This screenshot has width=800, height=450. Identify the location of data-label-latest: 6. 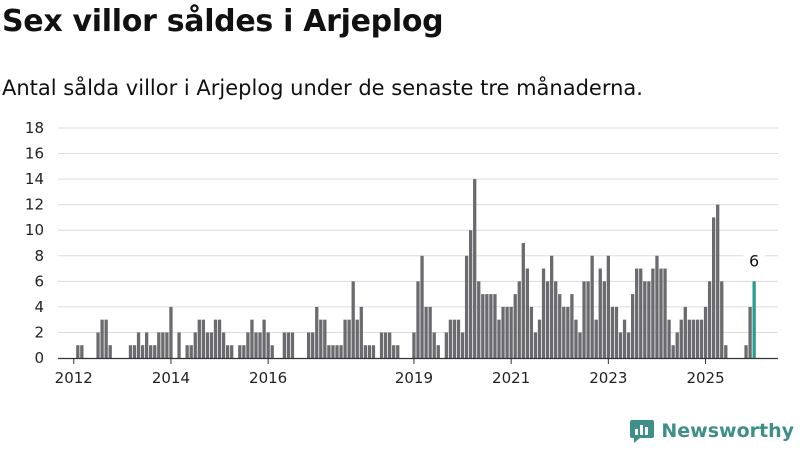
(754, 260).